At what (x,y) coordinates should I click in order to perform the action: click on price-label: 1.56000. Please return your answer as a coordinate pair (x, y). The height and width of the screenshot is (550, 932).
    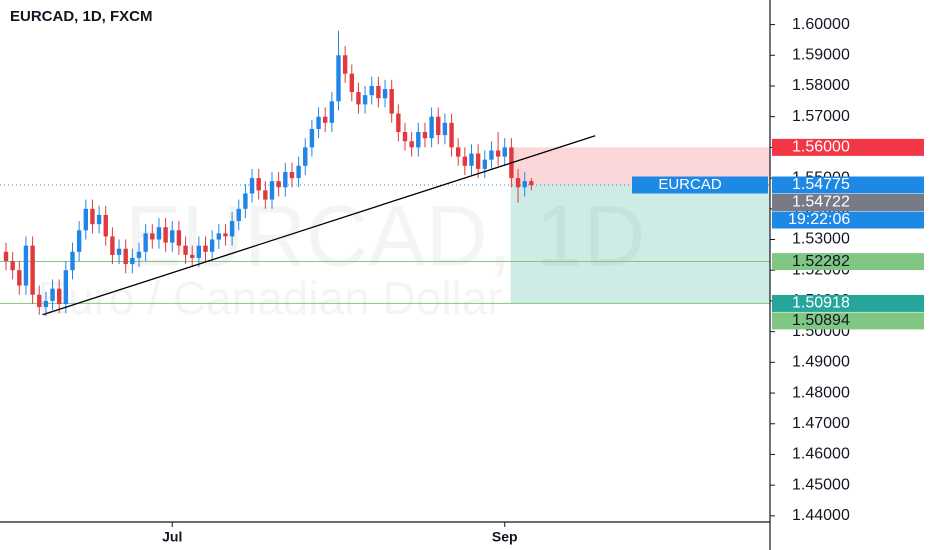
    Looking at the image, I should click on (821, 147).